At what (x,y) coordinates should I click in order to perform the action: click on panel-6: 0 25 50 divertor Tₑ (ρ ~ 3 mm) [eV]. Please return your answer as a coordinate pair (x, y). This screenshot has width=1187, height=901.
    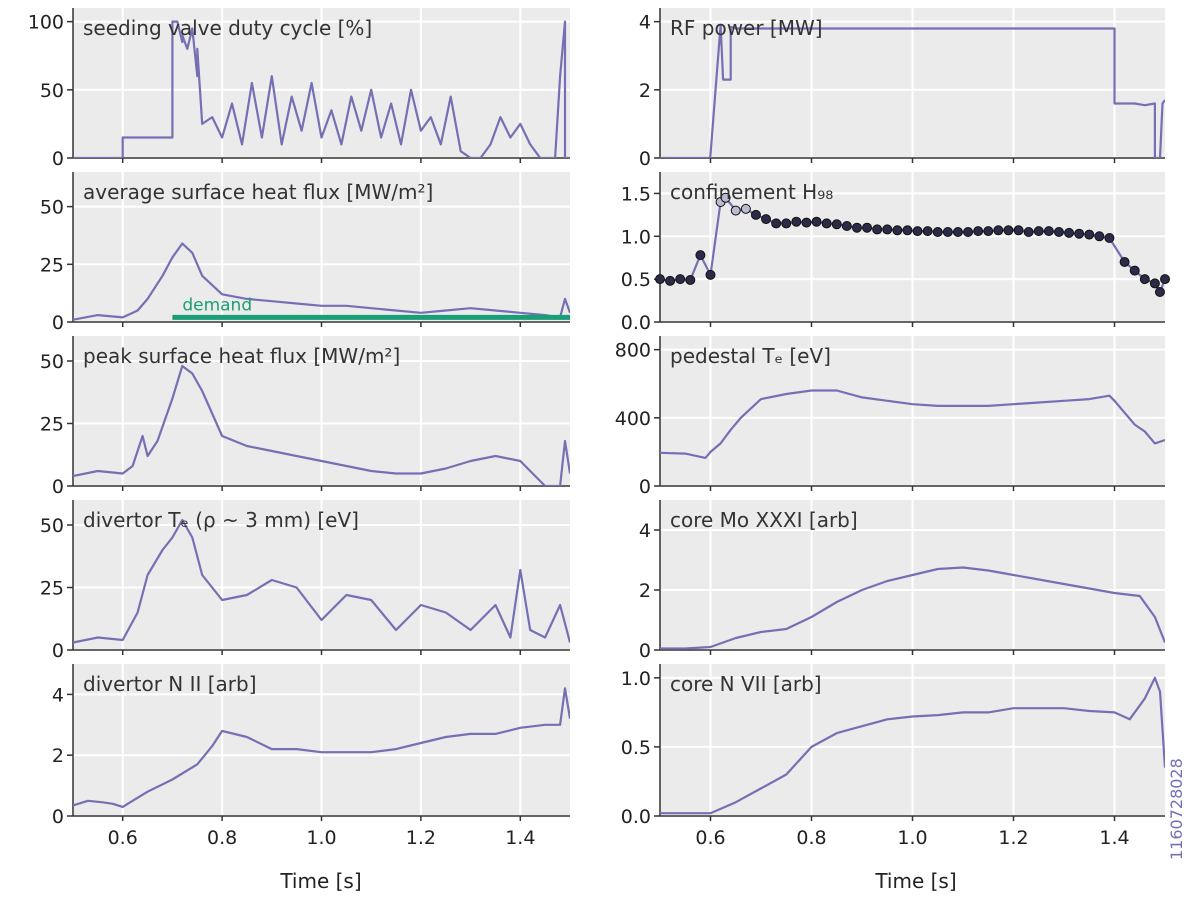
    Looking at the image, I should click on (305, 581).